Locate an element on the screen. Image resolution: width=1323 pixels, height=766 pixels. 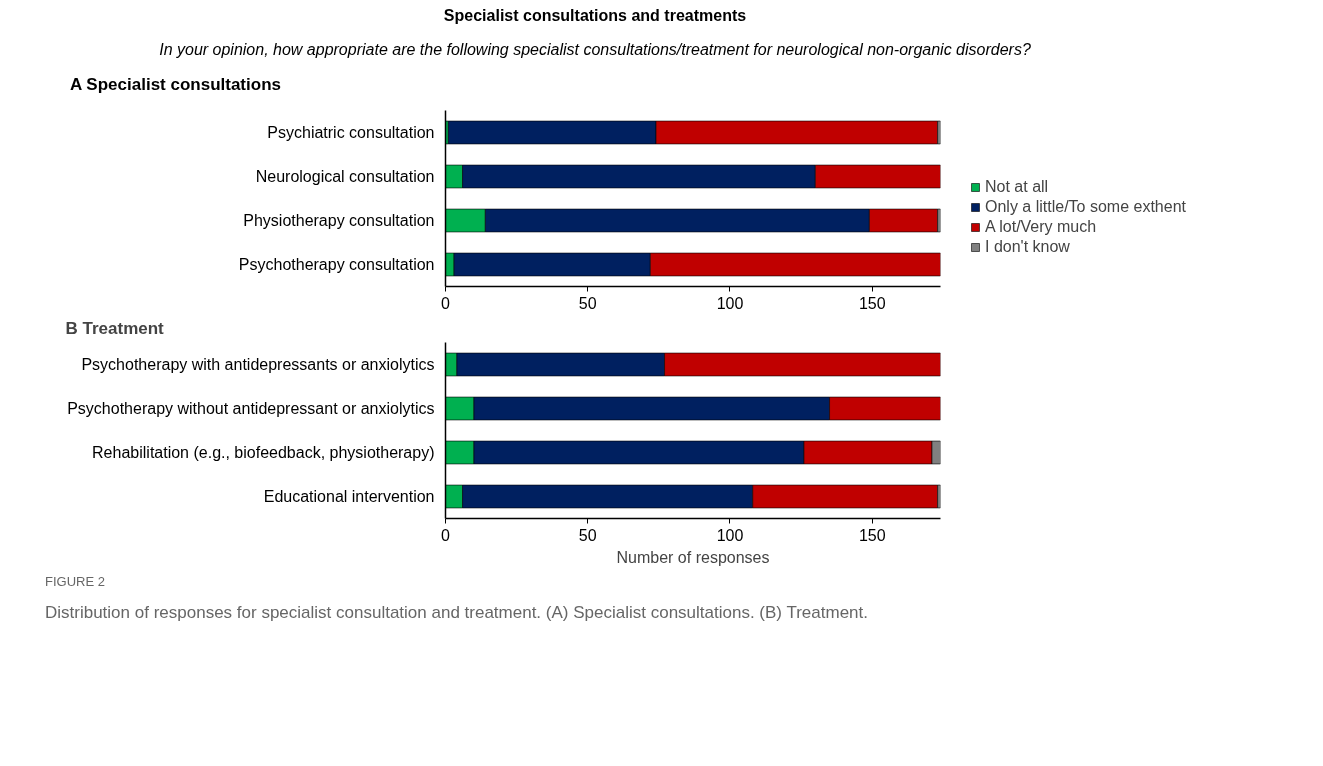
text: A Specialist consultations is located at coordinates (175, 85).